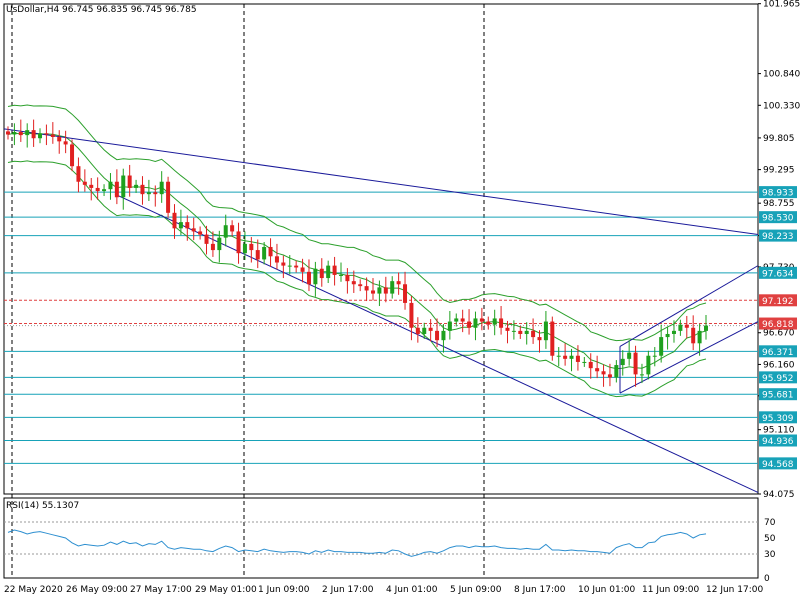 The width and height of the screenshot is (800, 600). I want to click on level-tag-text: 95.309, so click(778, 419).